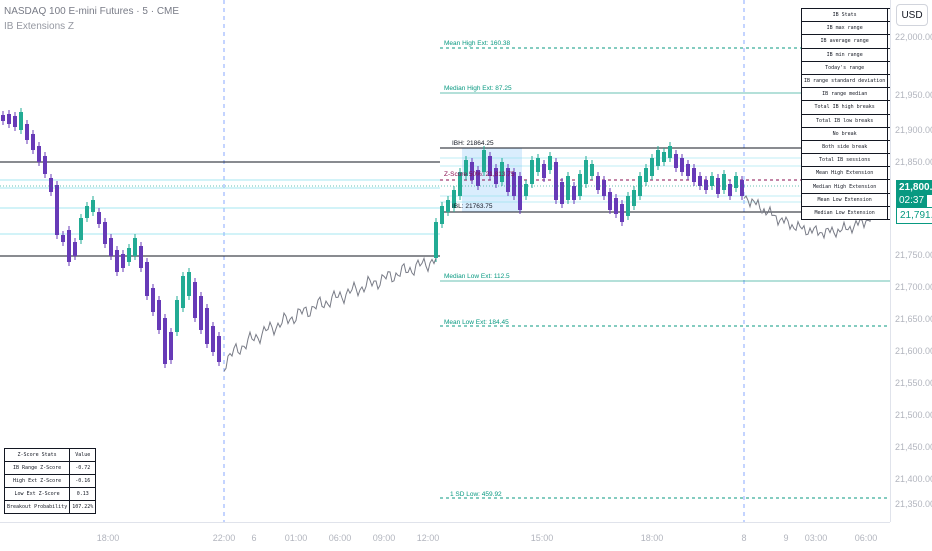 The width and height of the screenshot is (932, 551). Describe the element at coordinates (845, 147) in the screenshot. I see `ib-stats-row: Both side break42` at that location.